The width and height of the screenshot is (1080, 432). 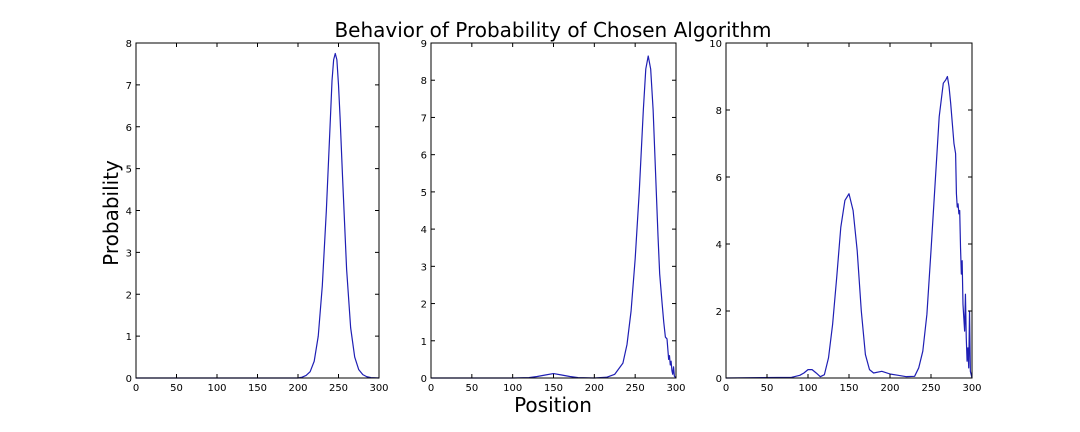 What do you see at coordinates (715, 44) in the screenshot?
I see `y-tick-label: 10` at bounding box center [715, 44].